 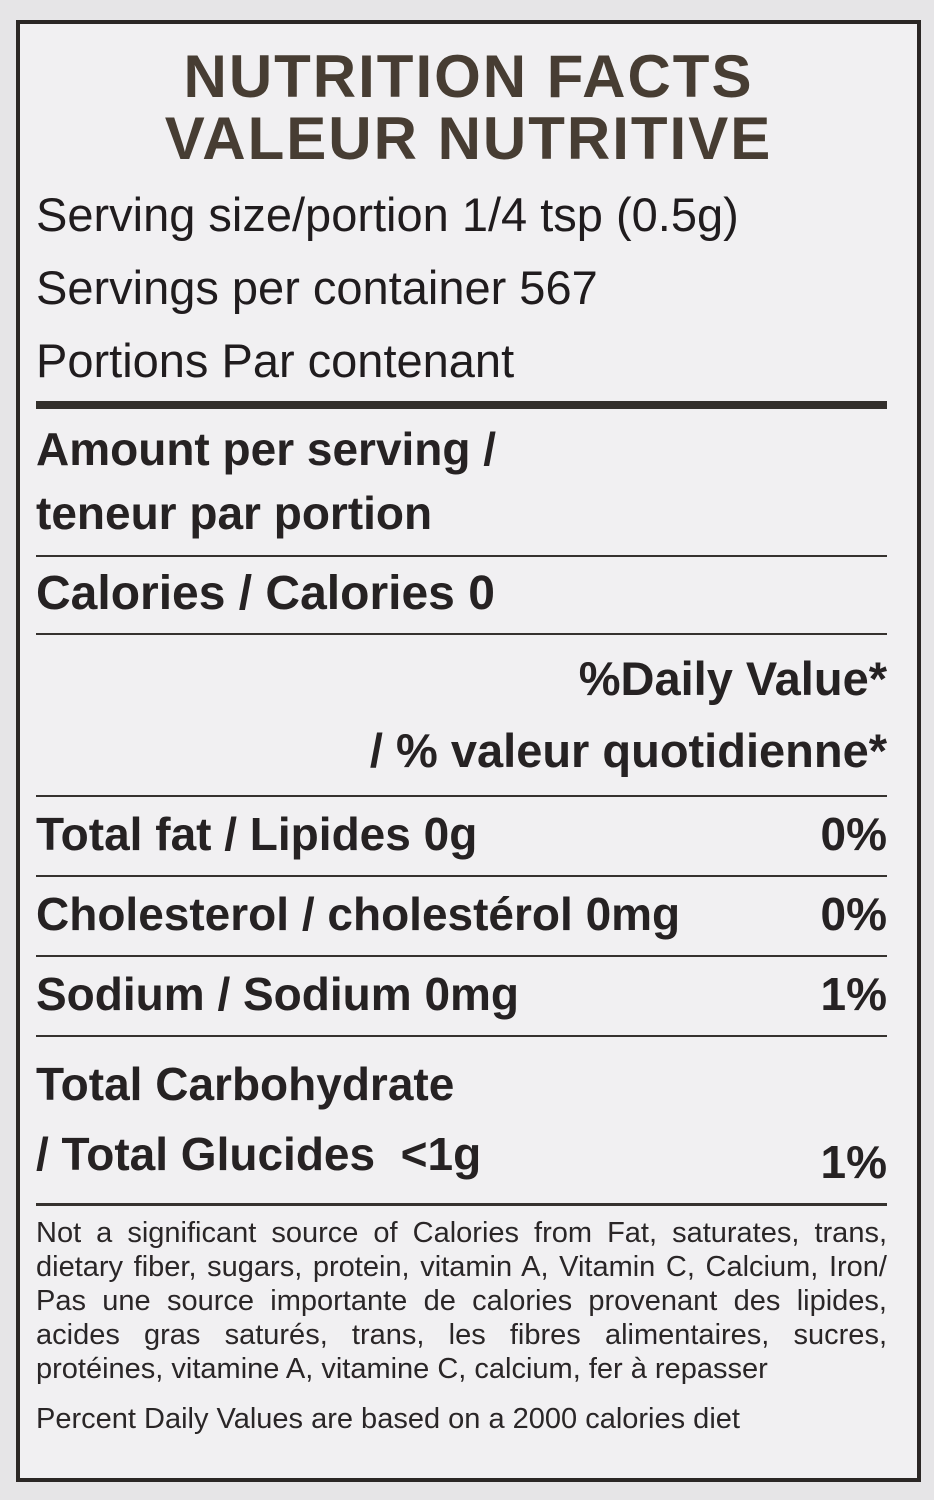 I want to click on amount-per-serving: Amount per serving / teneur par portion, so click(x=461, y=481).